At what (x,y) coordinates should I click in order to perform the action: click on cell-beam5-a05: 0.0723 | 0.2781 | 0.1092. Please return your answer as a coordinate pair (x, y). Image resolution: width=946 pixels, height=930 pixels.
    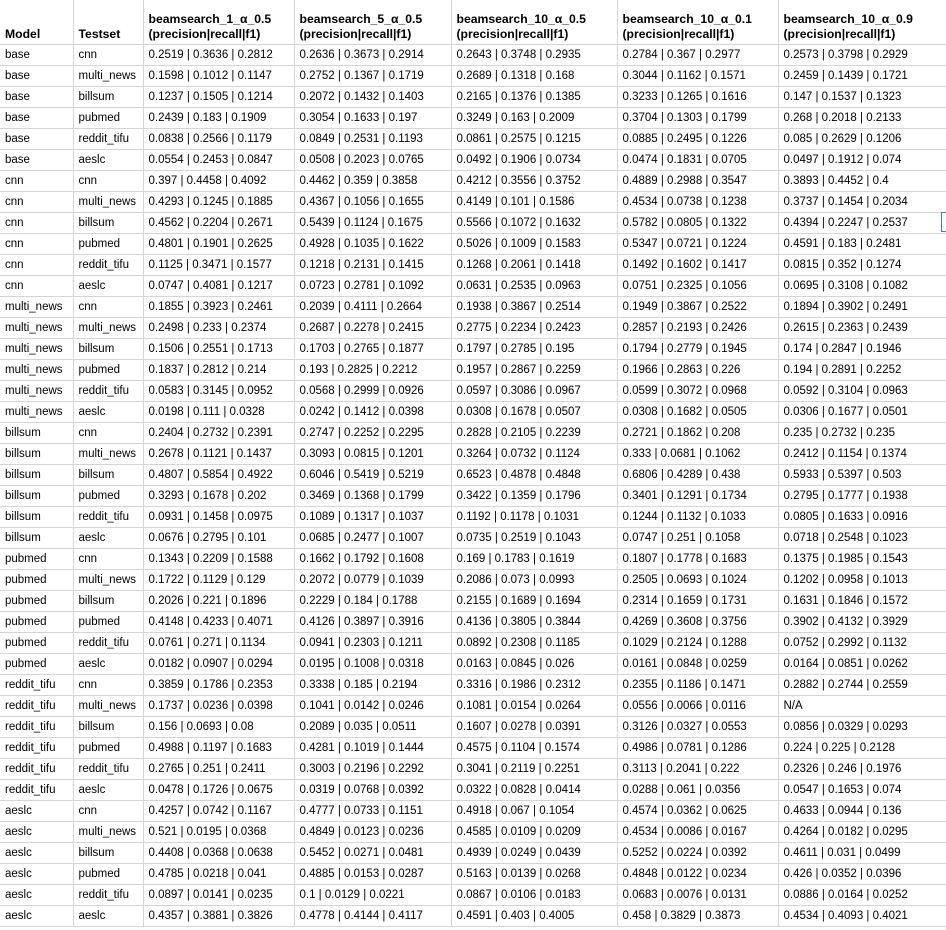
    Looking at the image, I should click on (373, 286).